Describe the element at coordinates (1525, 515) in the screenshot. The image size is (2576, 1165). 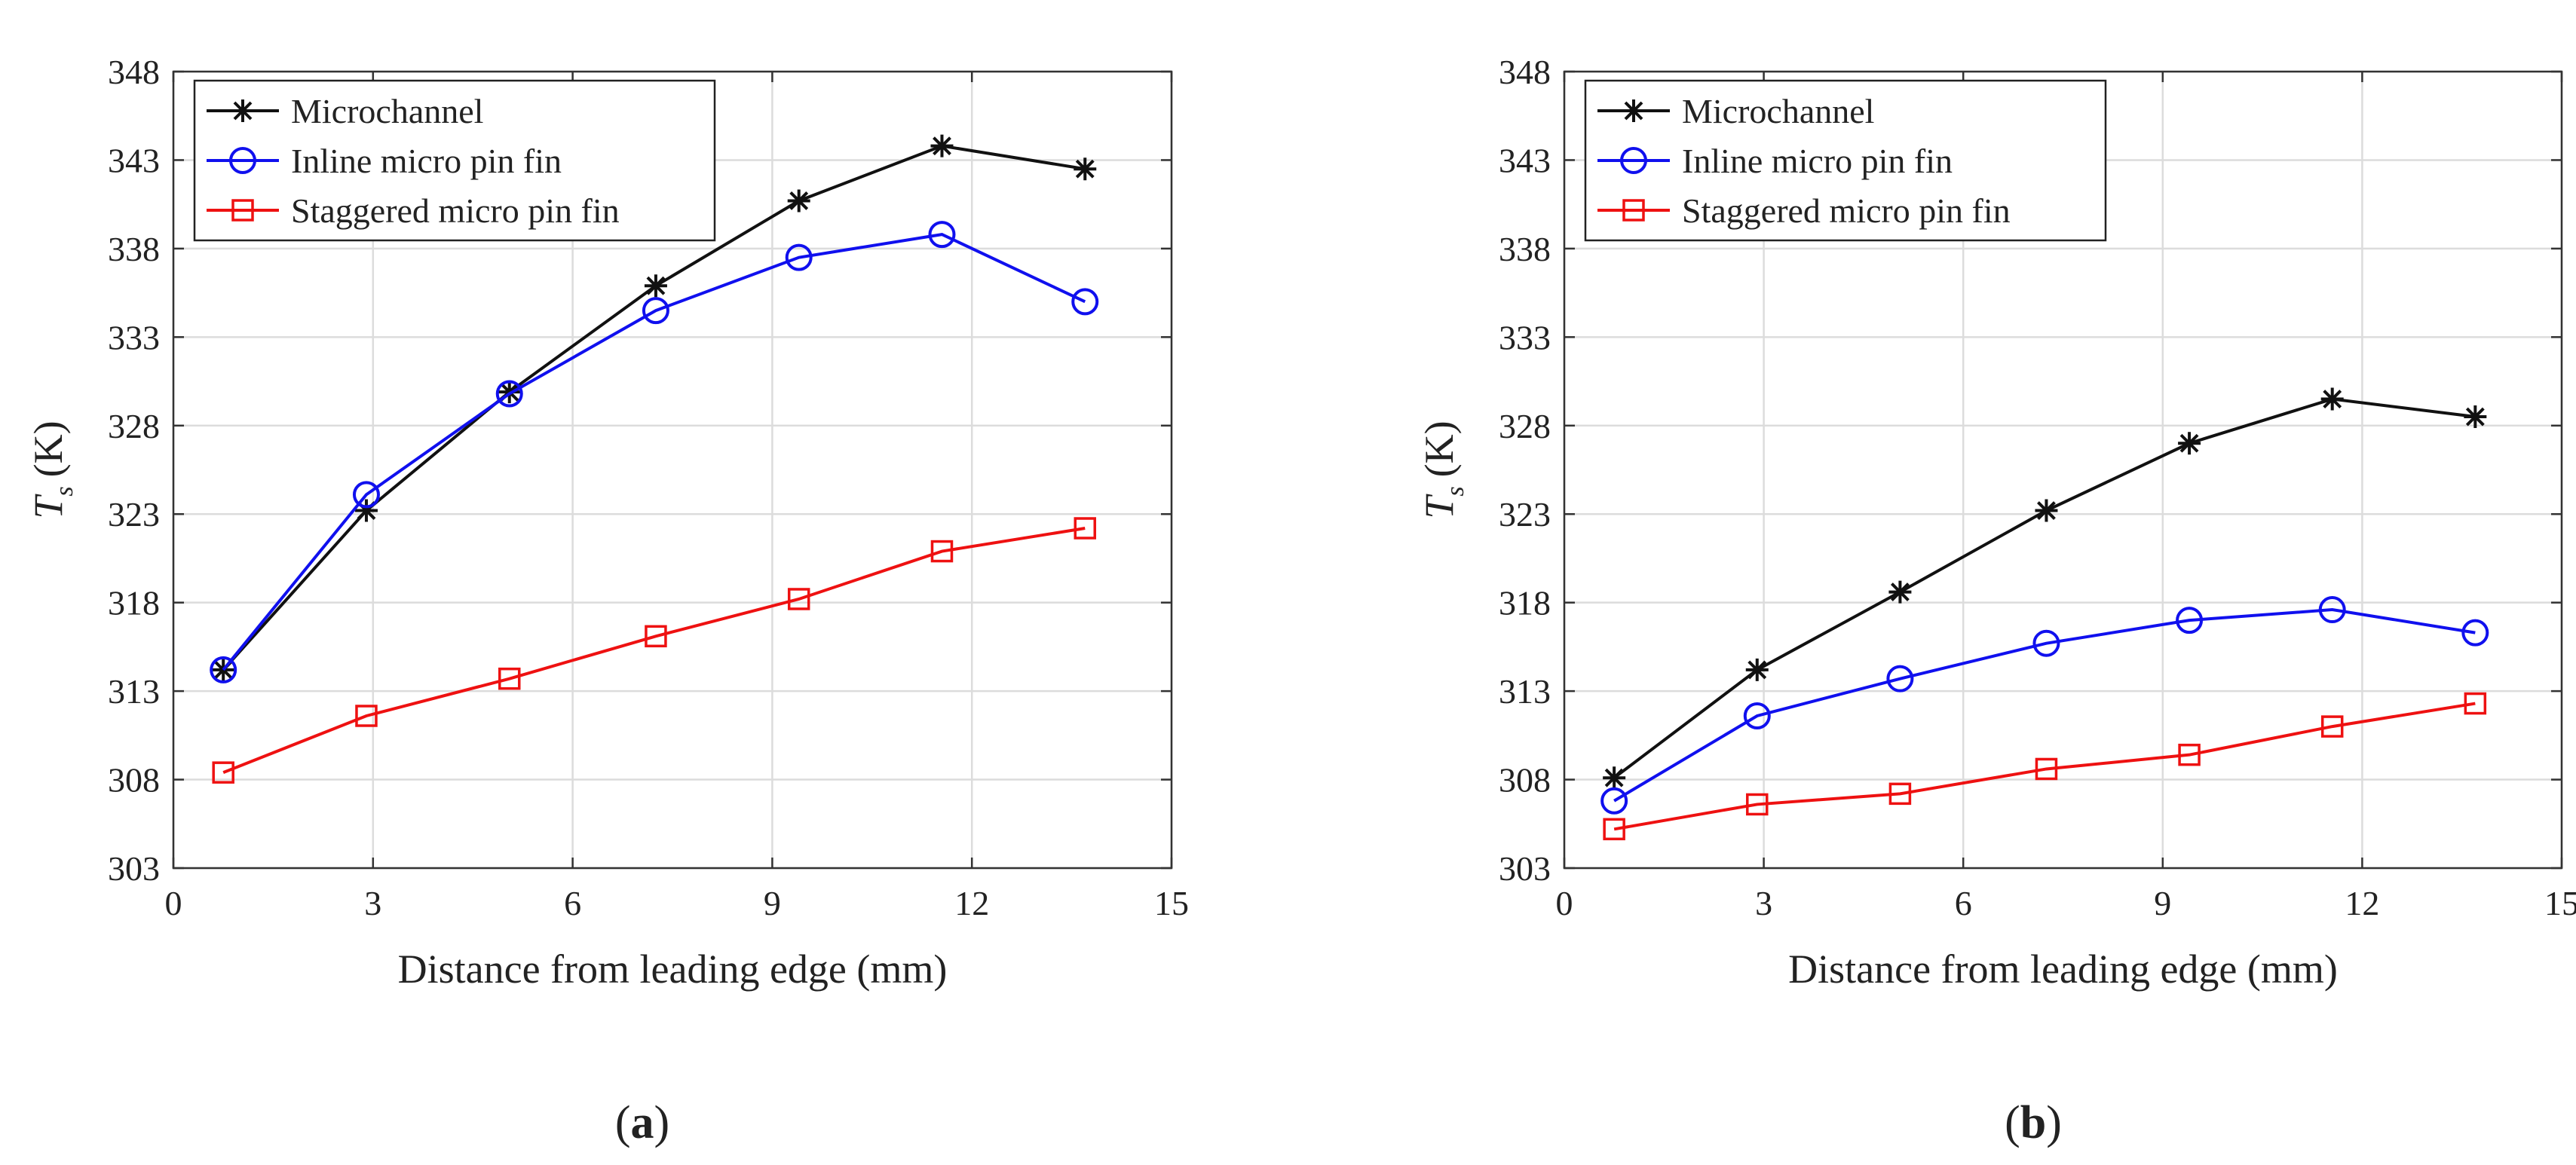
I see `y-tick-label-b: 323` at that location.